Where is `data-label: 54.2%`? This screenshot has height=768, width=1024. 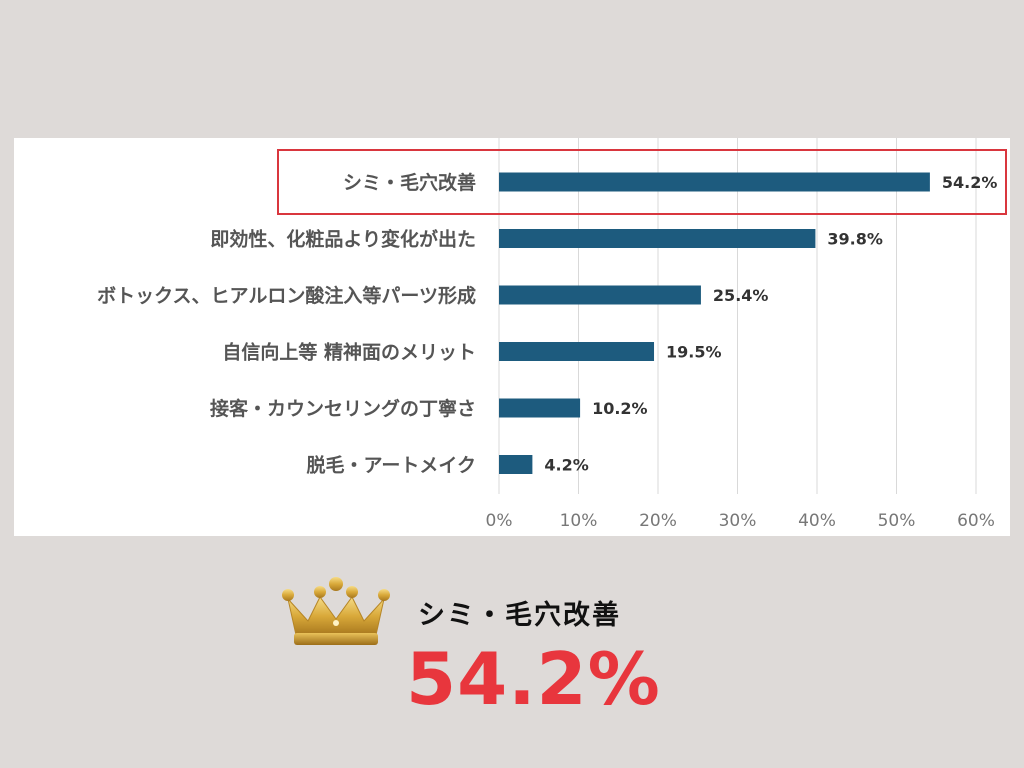
data-label: 54.2% is located at coordinates (970, 182).